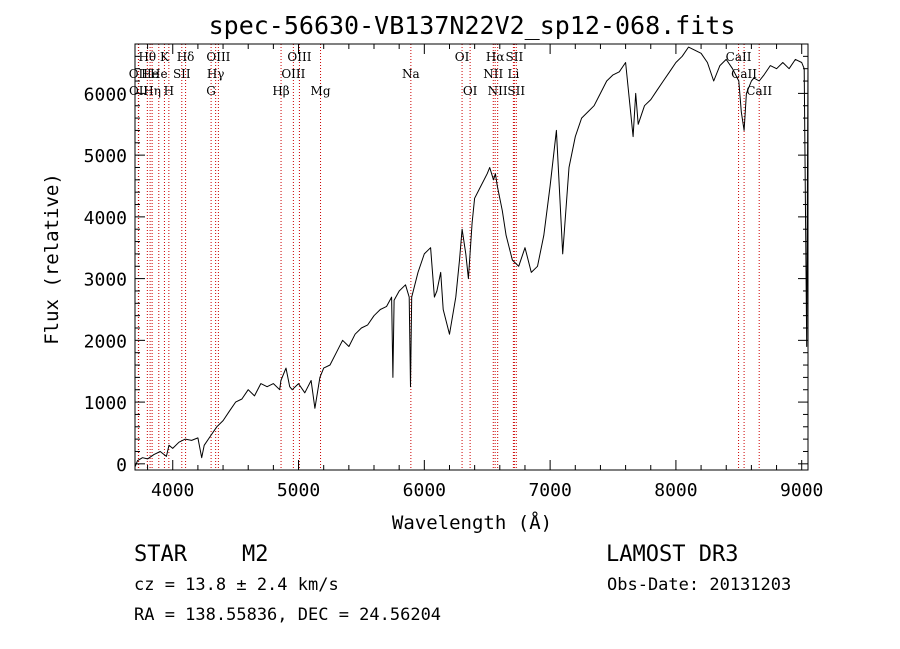  Describe the element at coordinates (280, 91) in the screenshot. I see `line-label: Hβ` at that location.